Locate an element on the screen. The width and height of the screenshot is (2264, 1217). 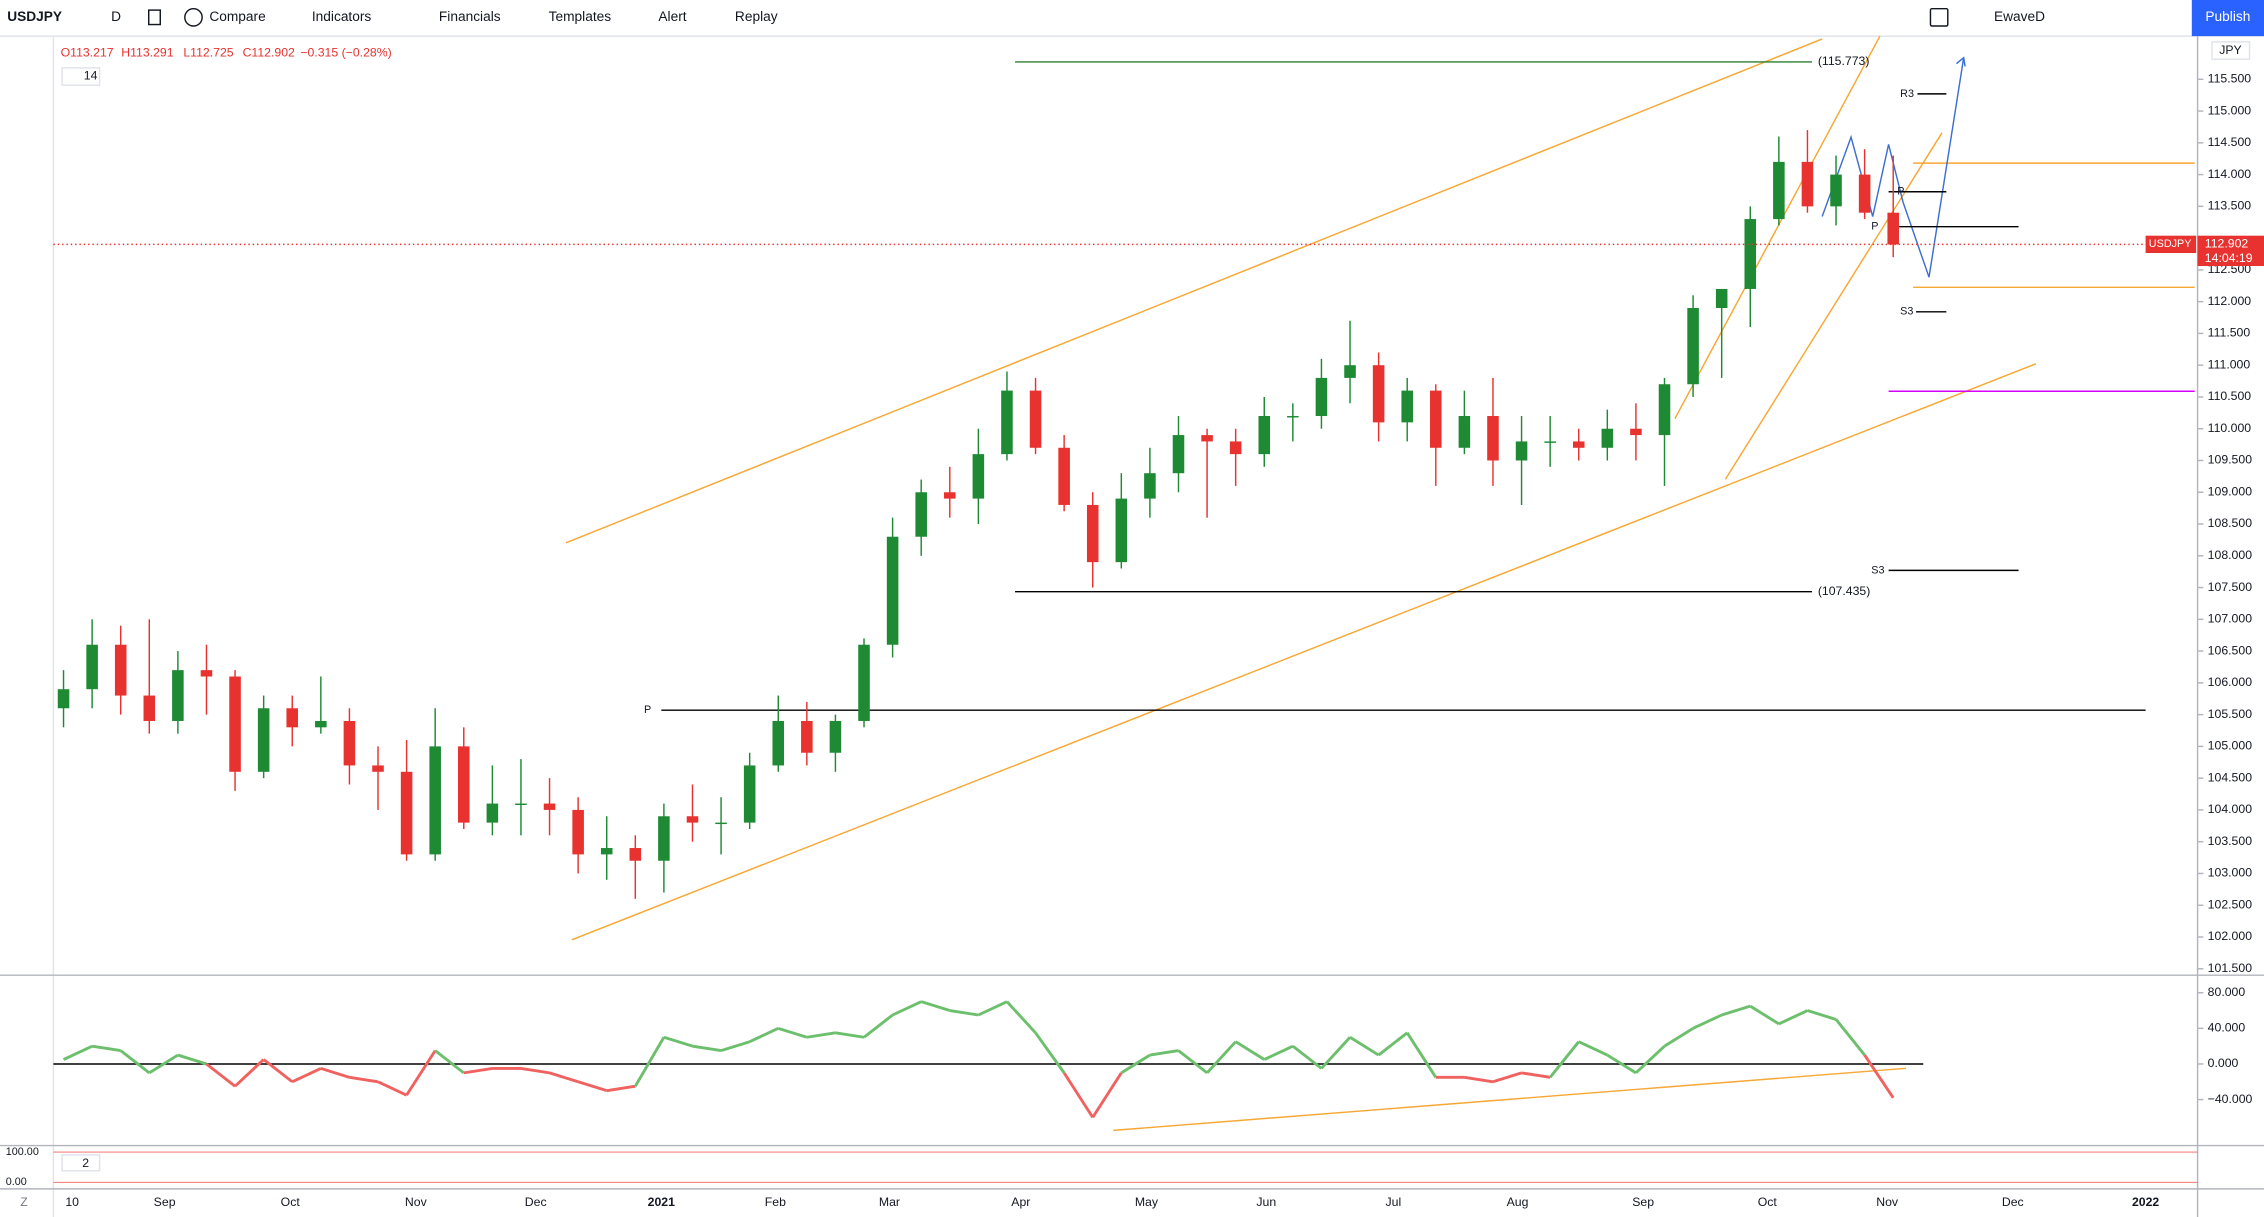
replay-button: Replay is located at coordinates (756, 16).